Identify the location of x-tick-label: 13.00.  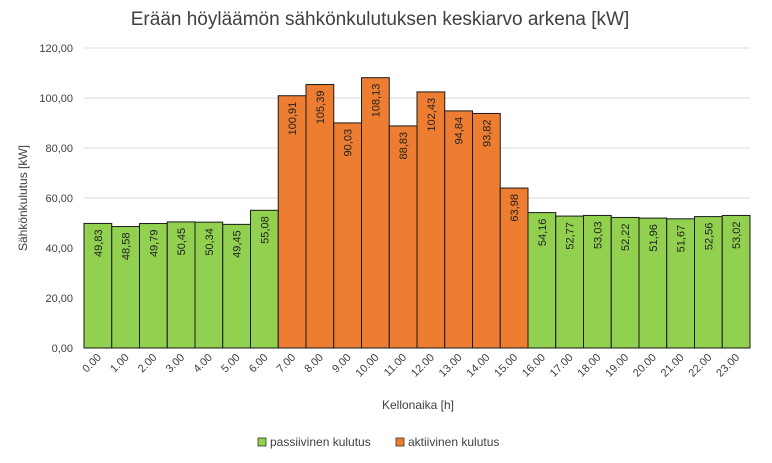
(451, 366).